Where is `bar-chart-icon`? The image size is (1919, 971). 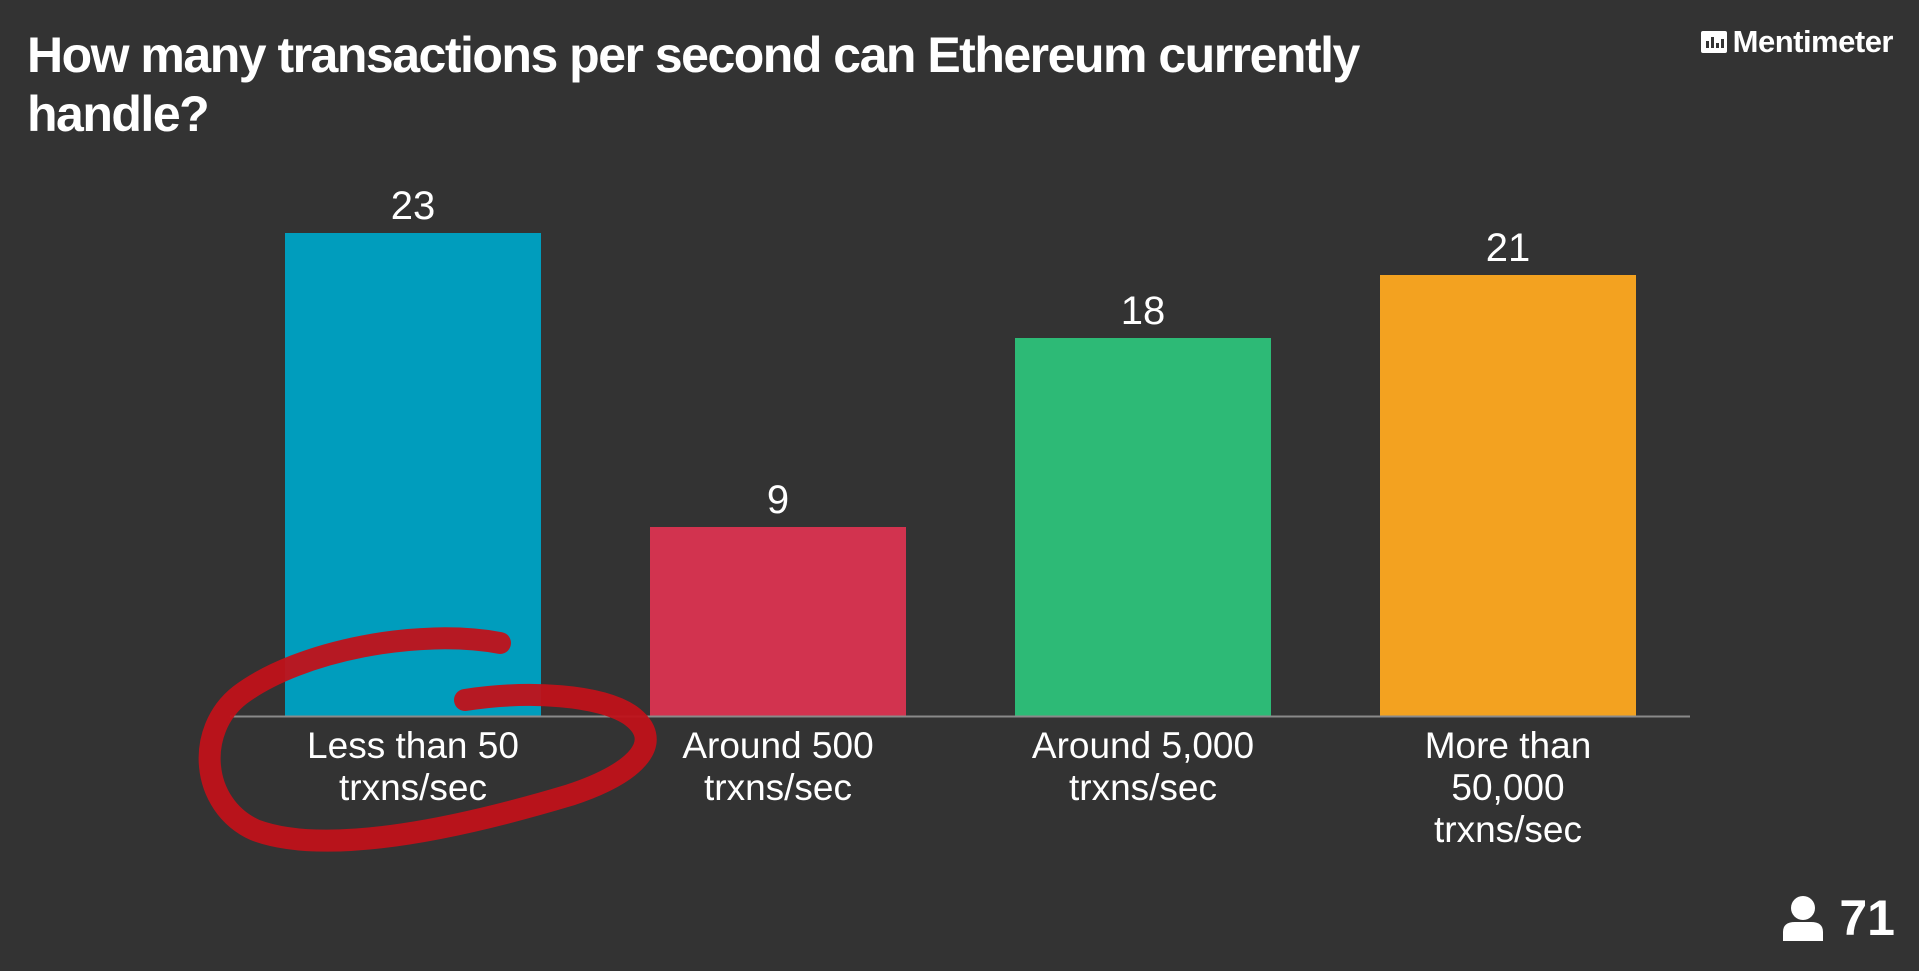
bar-chart-icon is located at coordinates (1713, 42).